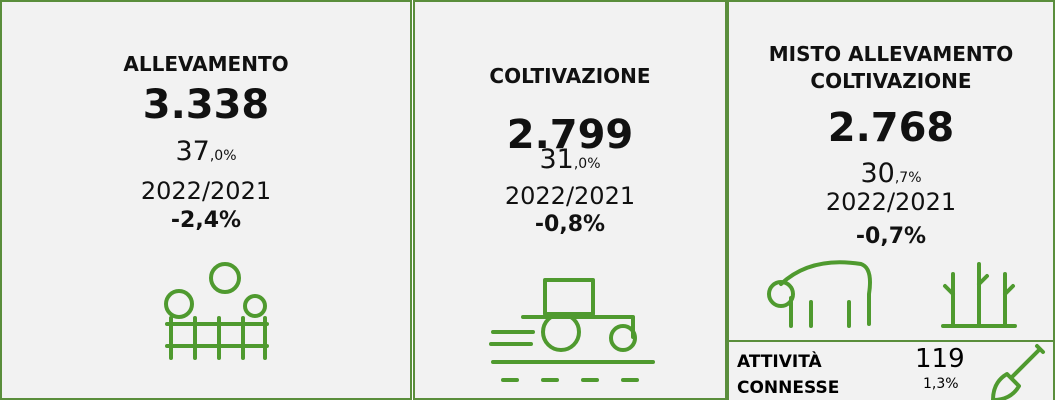 The width and height of the screenshot is (1055, 400). I want to click on share-int: 31, so click(556, 159).